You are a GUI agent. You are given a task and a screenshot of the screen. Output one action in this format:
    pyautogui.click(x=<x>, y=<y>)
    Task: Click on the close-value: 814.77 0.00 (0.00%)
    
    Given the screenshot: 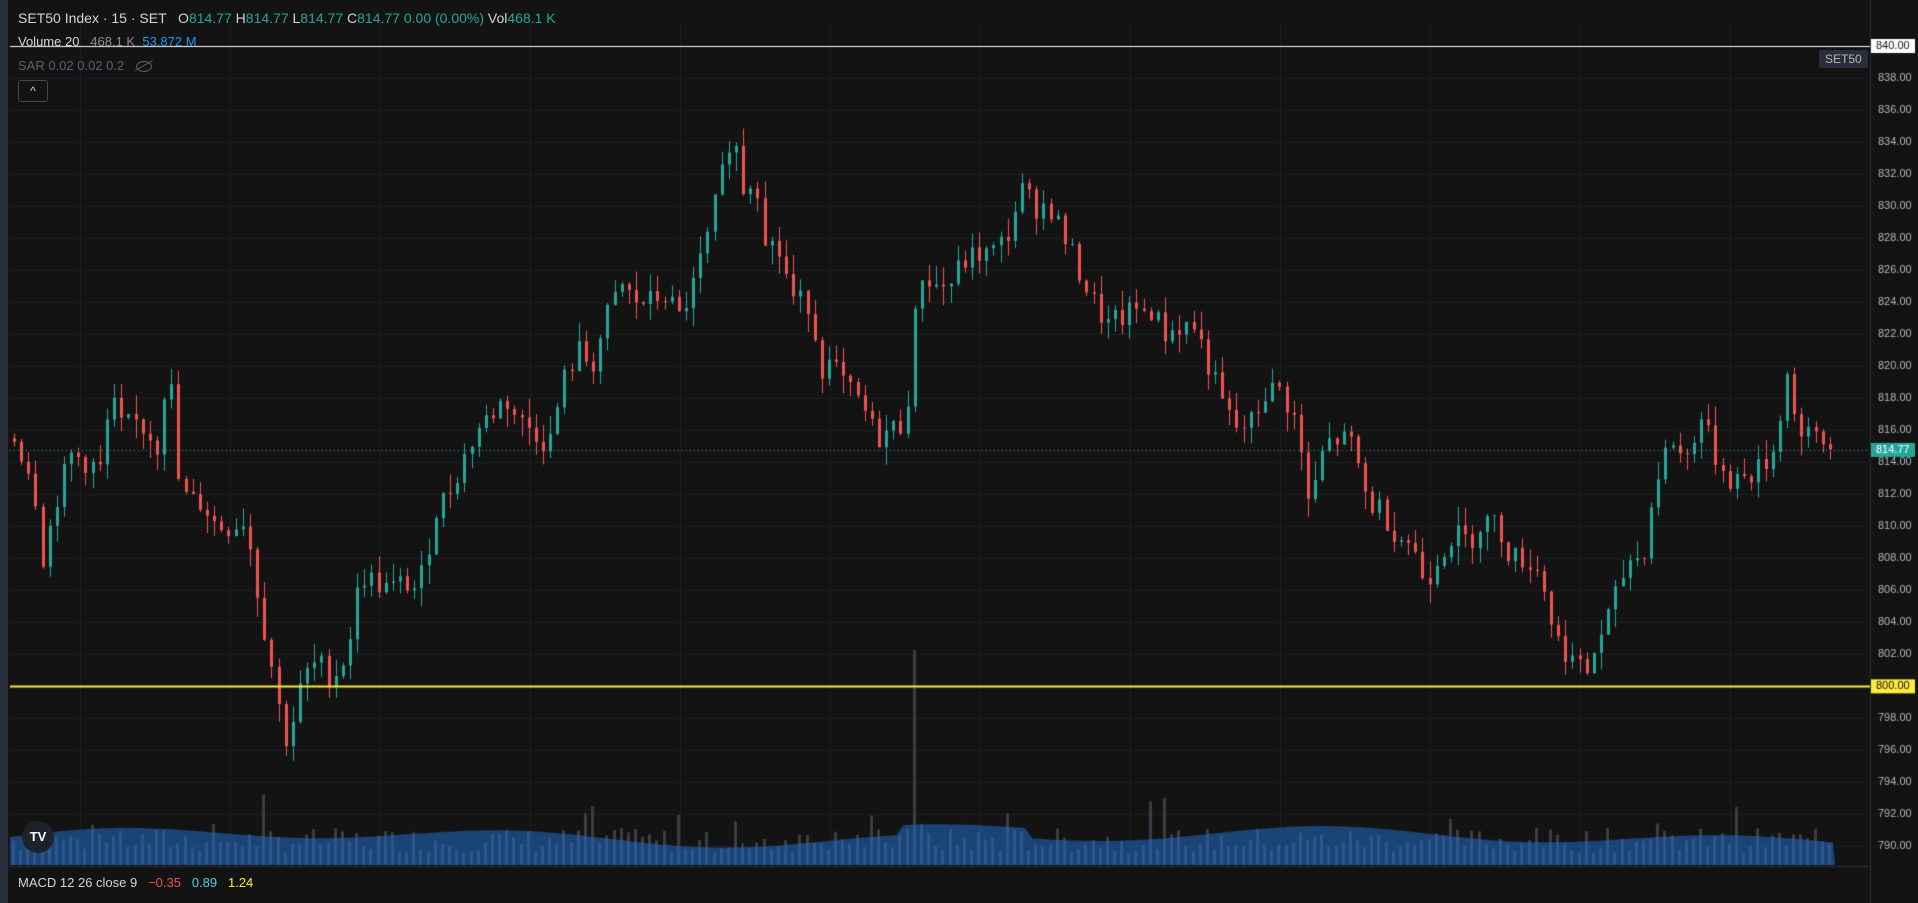 What is the action you would take?
    pyautogui.click(x=421, y=18)
    